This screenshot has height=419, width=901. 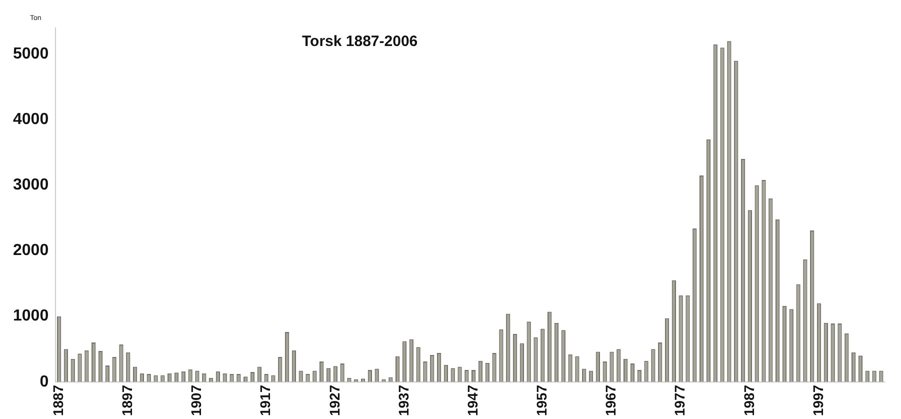 I want to click on x-tick-label: 1997, so click(x=818, y=400).